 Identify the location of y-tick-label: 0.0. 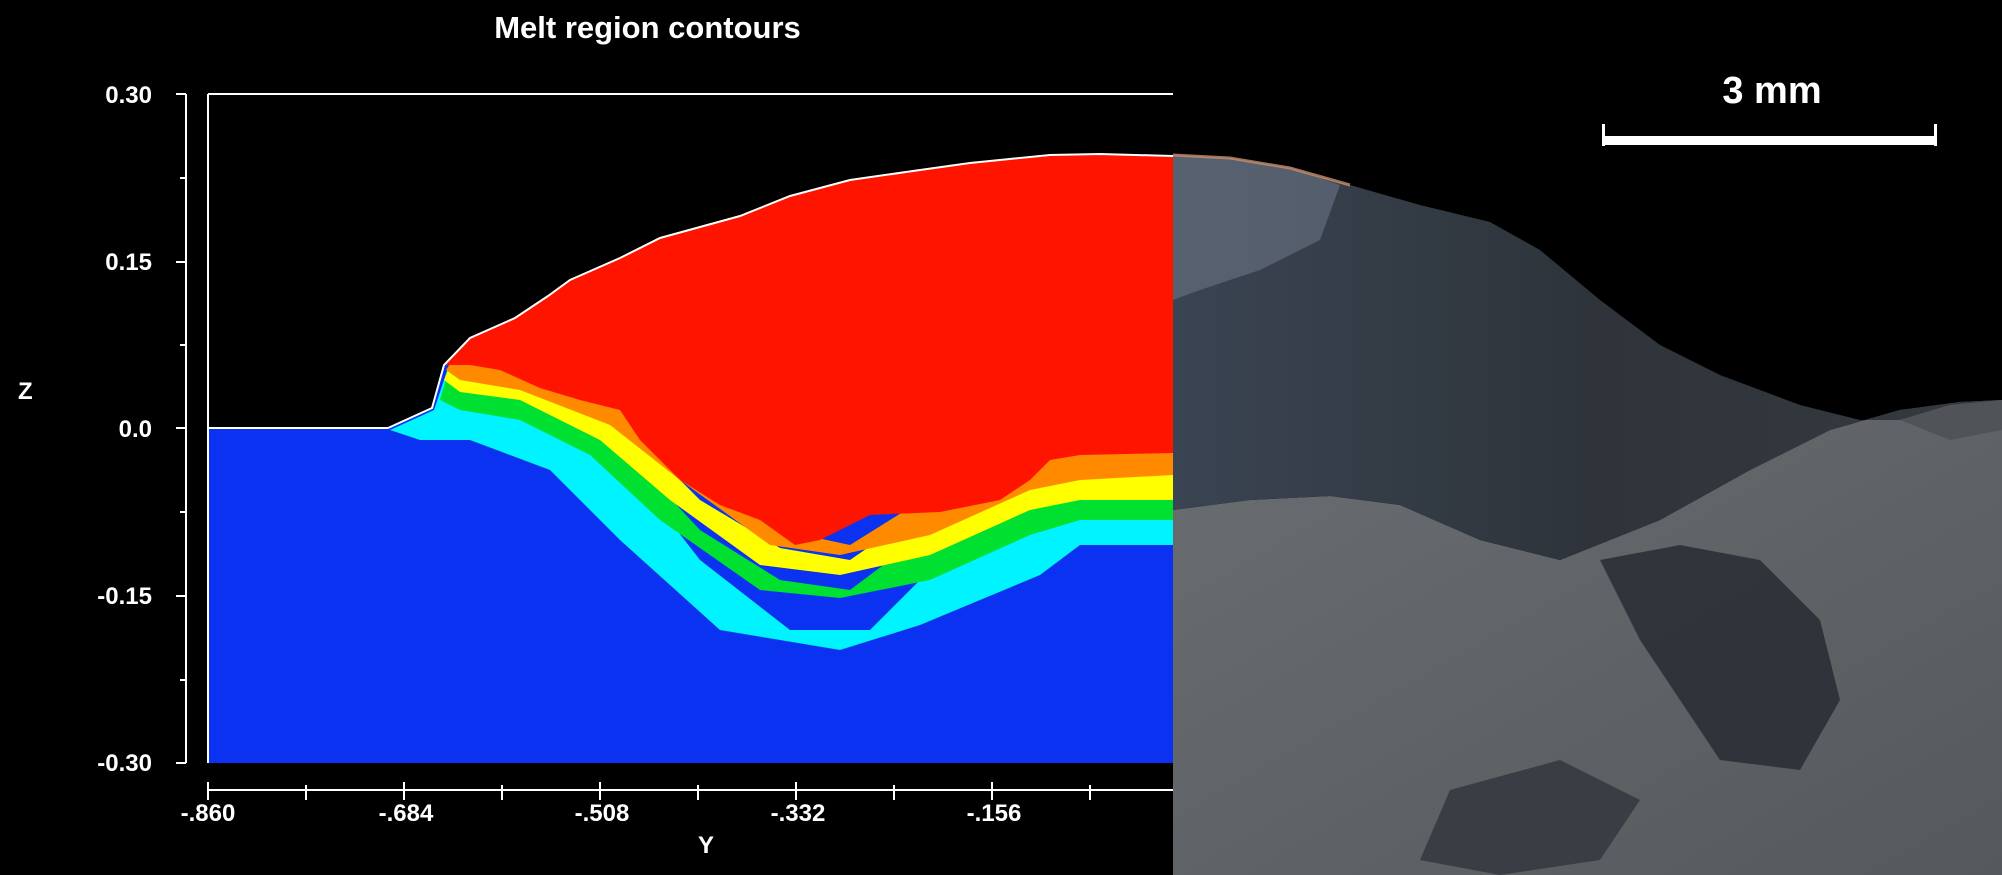
(135, 429).